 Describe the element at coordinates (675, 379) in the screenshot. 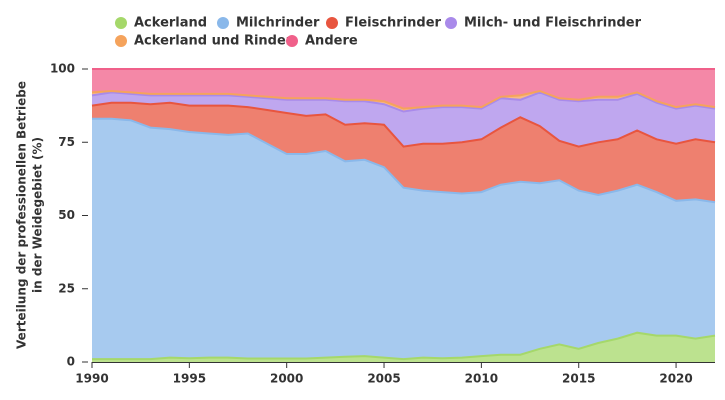

I see `x-tick-label: 2020` at that location.